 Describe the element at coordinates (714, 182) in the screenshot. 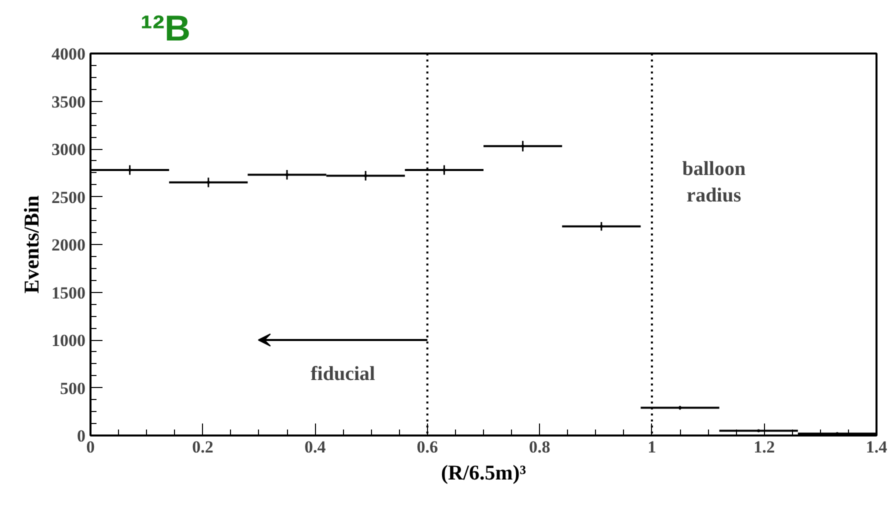

I see `ref-line-label: balloon radius` at that location.